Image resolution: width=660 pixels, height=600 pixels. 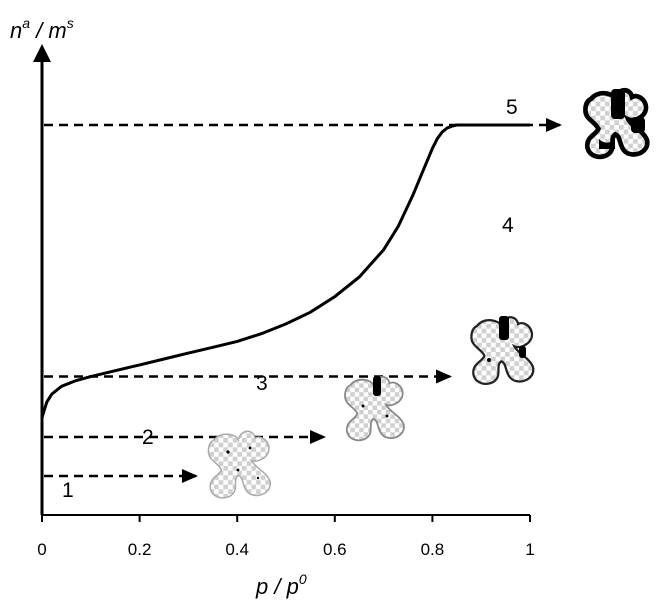 I want to click on x-tick-label: 0.2, so click(x=140, y=549).